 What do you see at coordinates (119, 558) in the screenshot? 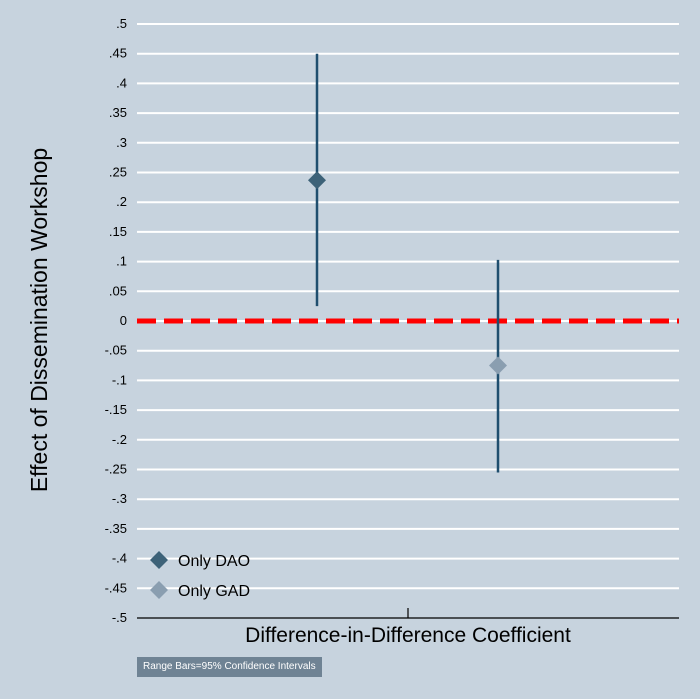
I see `y-tick-label: -.4` at bounding box center [119, 558].